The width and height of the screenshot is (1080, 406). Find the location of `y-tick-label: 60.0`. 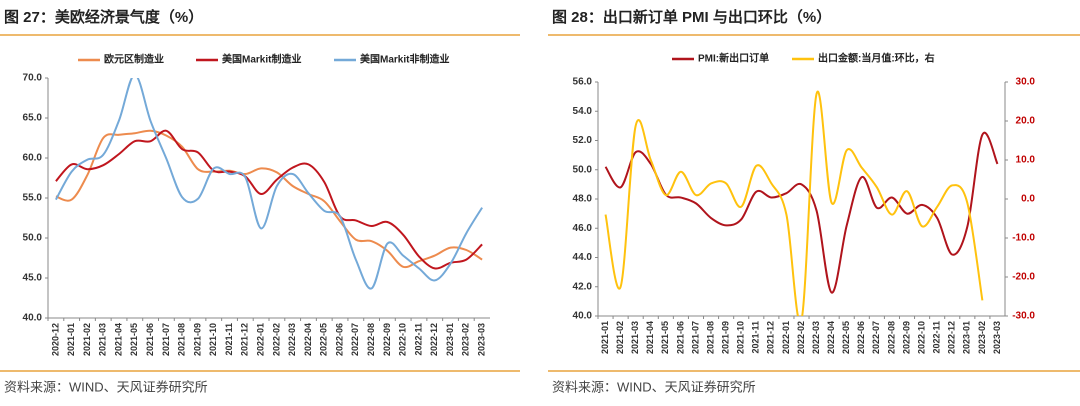

y-tick-label: 60.0 is located at coordinates (33, 158).